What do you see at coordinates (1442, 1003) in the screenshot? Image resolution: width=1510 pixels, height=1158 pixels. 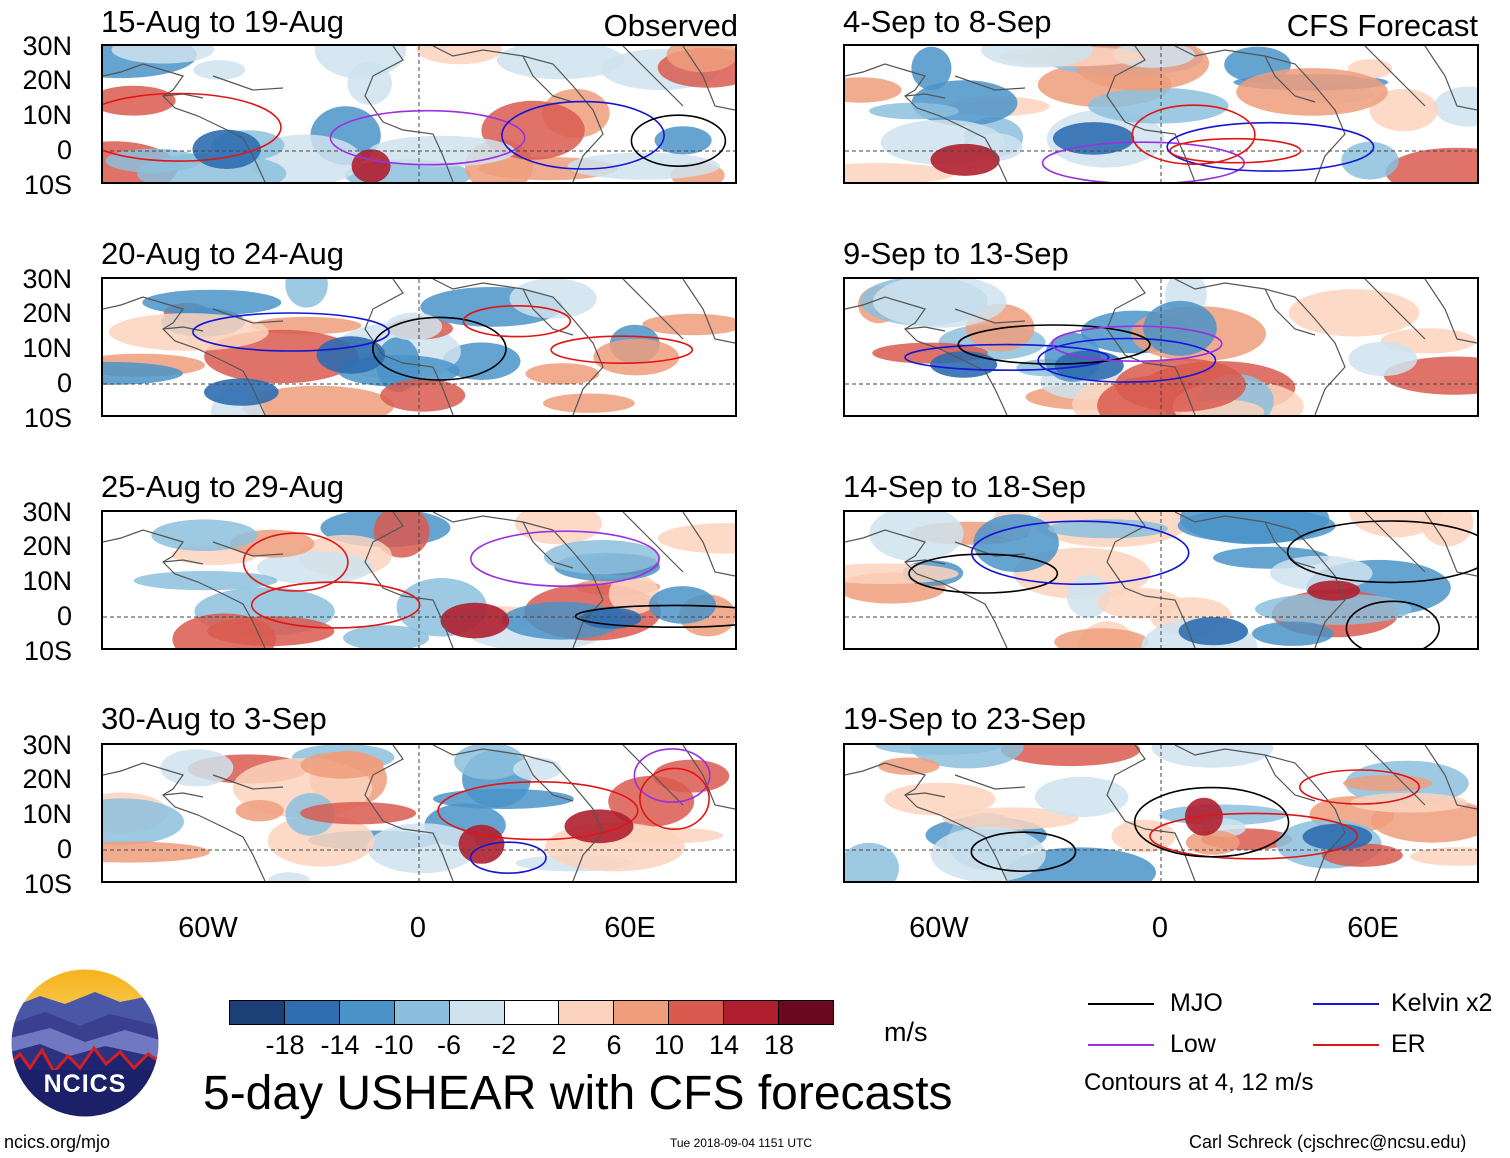 I see `legend-label: Kelvin x2` at bounding box center [1442, 1003].